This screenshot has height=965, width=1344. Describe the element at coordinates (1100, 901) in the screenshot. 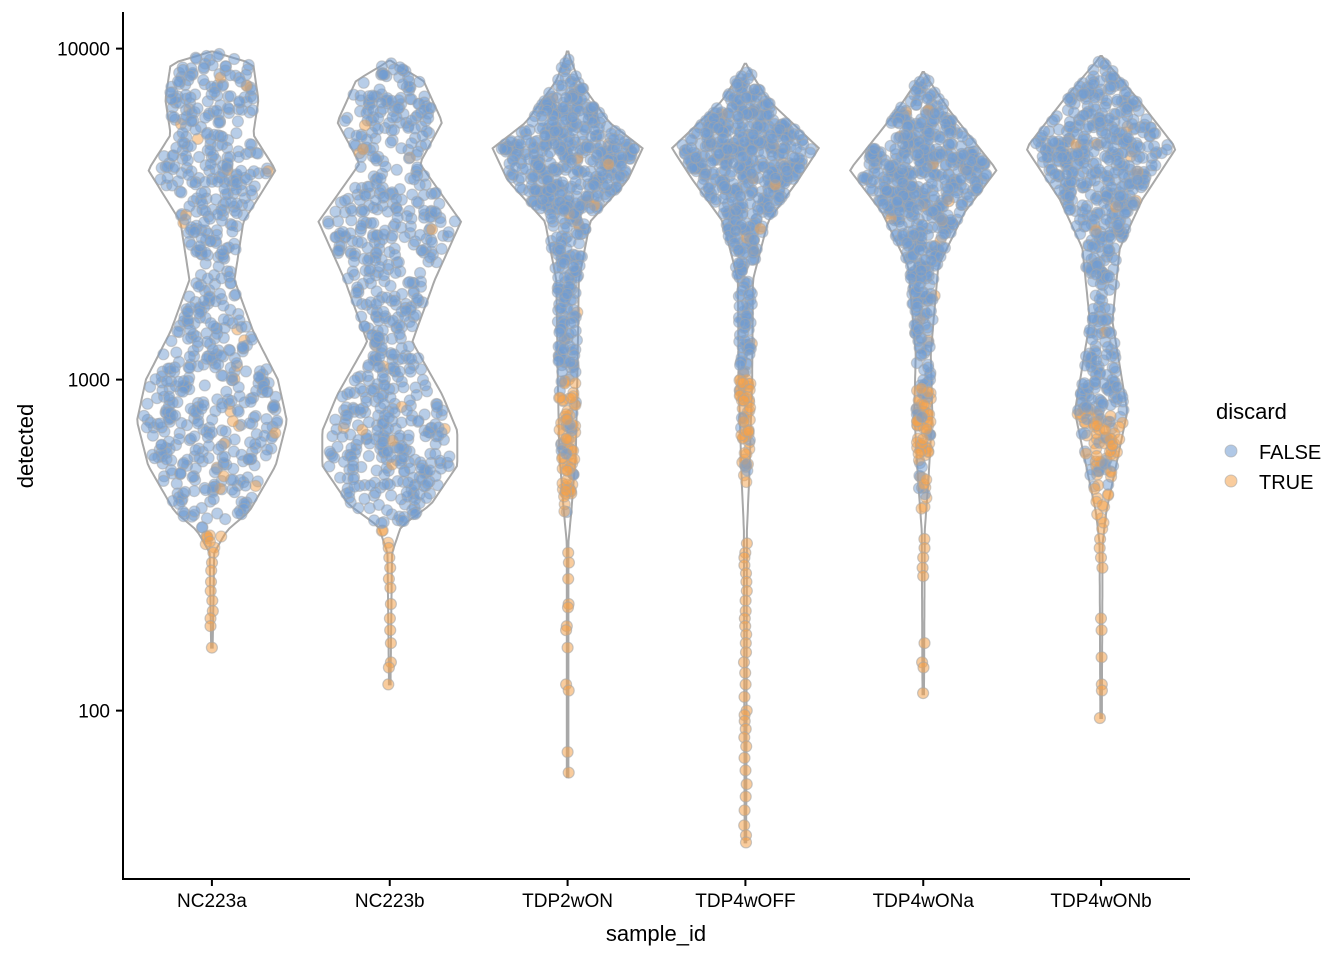

I see `x-tick-label: TDP4wONb` at that location.